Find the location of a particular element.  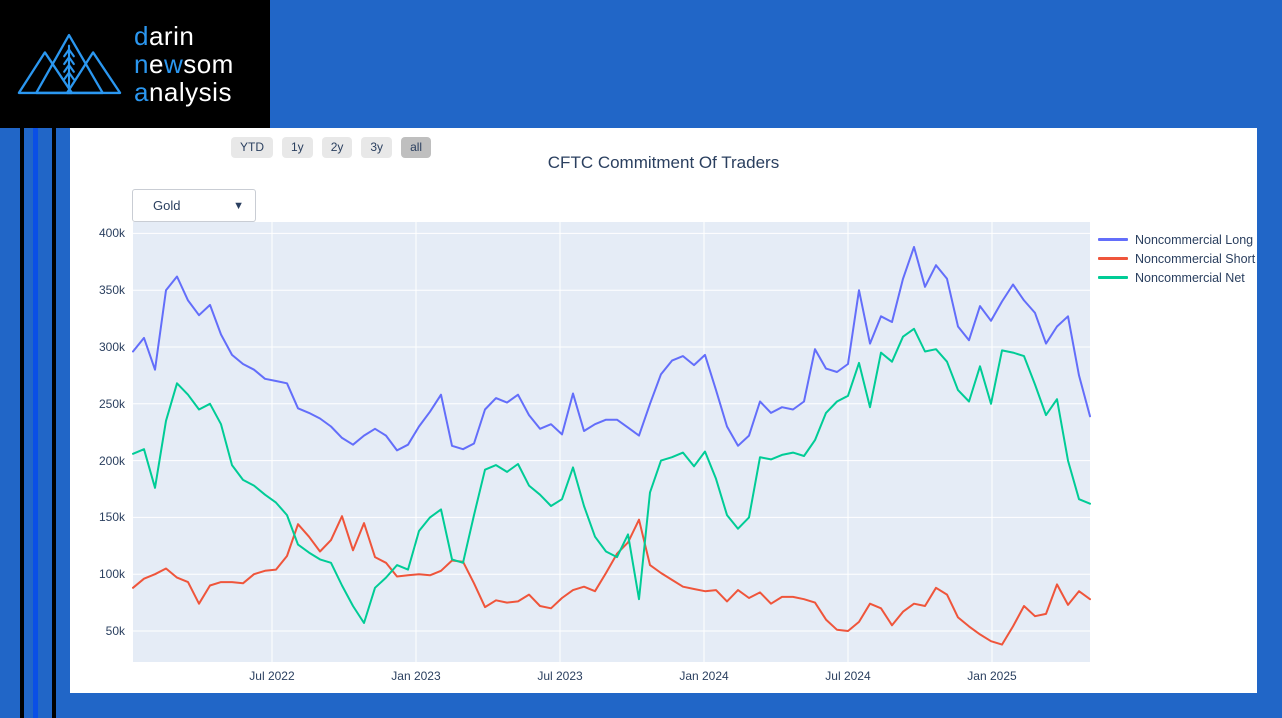

x-tick-label: Jan 2025 is located at coordinates (992, 676).